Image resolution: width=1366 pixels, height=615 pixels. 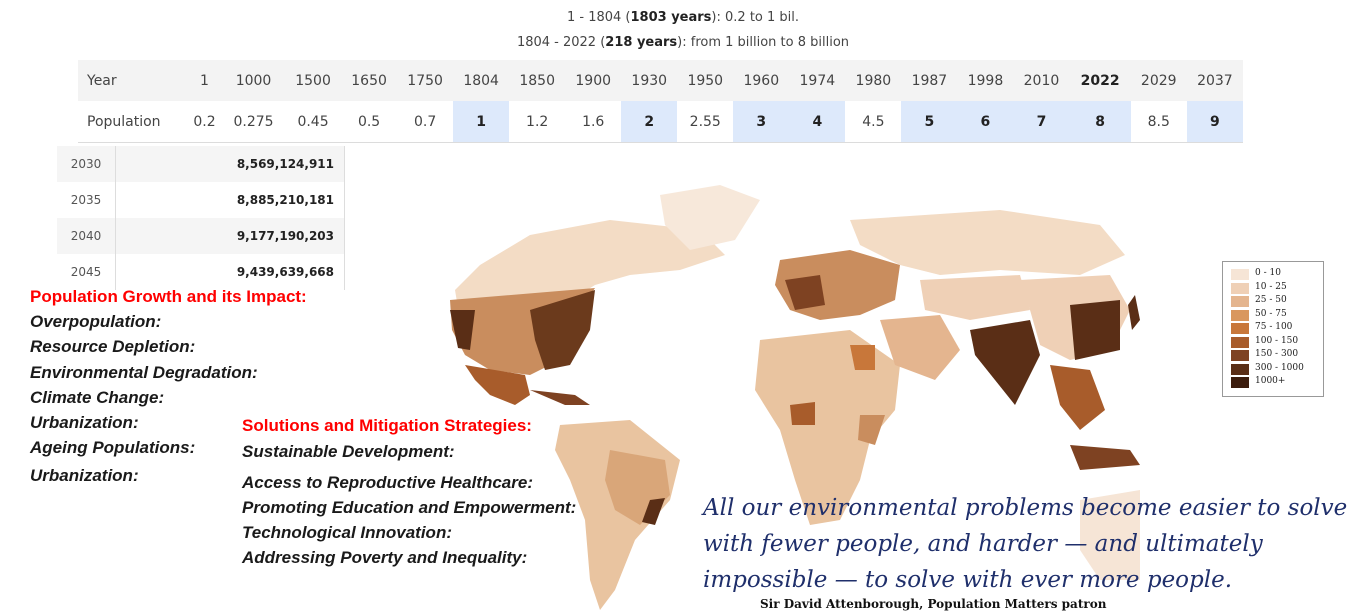 I want to click on population-cell: 0.275, so click(x=254, y=122).